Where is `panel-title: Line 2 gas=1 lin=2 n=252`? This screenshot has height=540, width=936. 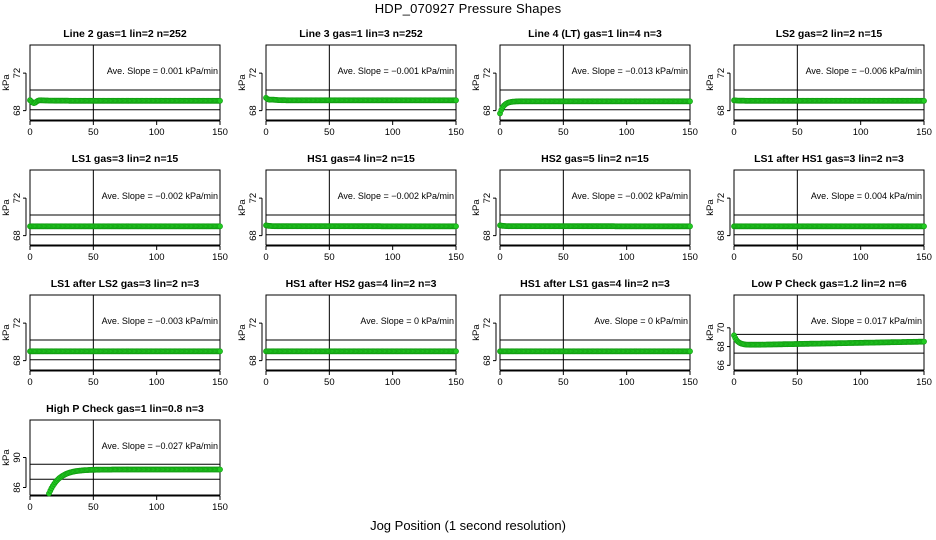 panel-title: Line 2 gas=1 lin=2 n=252 is located at coordinates (125, 34).